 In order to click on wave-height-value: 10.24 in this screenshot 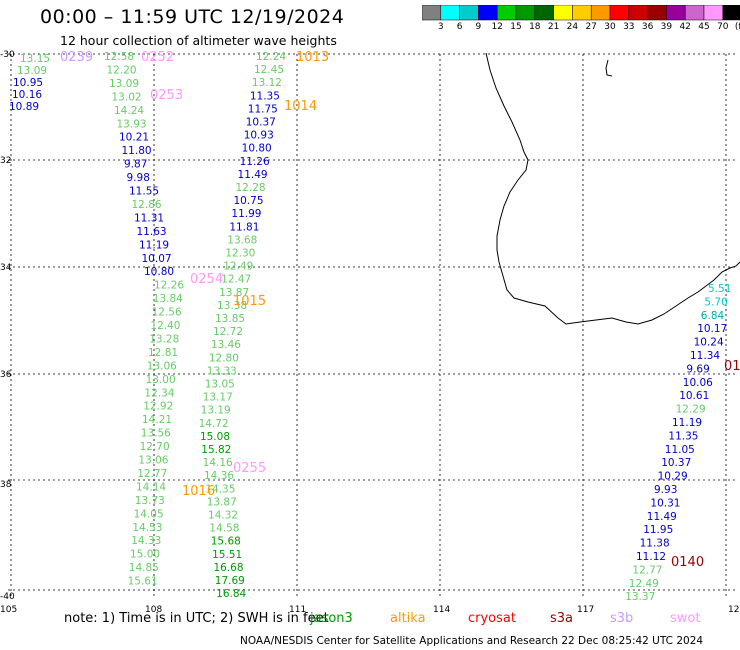, I will do `click(709, 343)`.